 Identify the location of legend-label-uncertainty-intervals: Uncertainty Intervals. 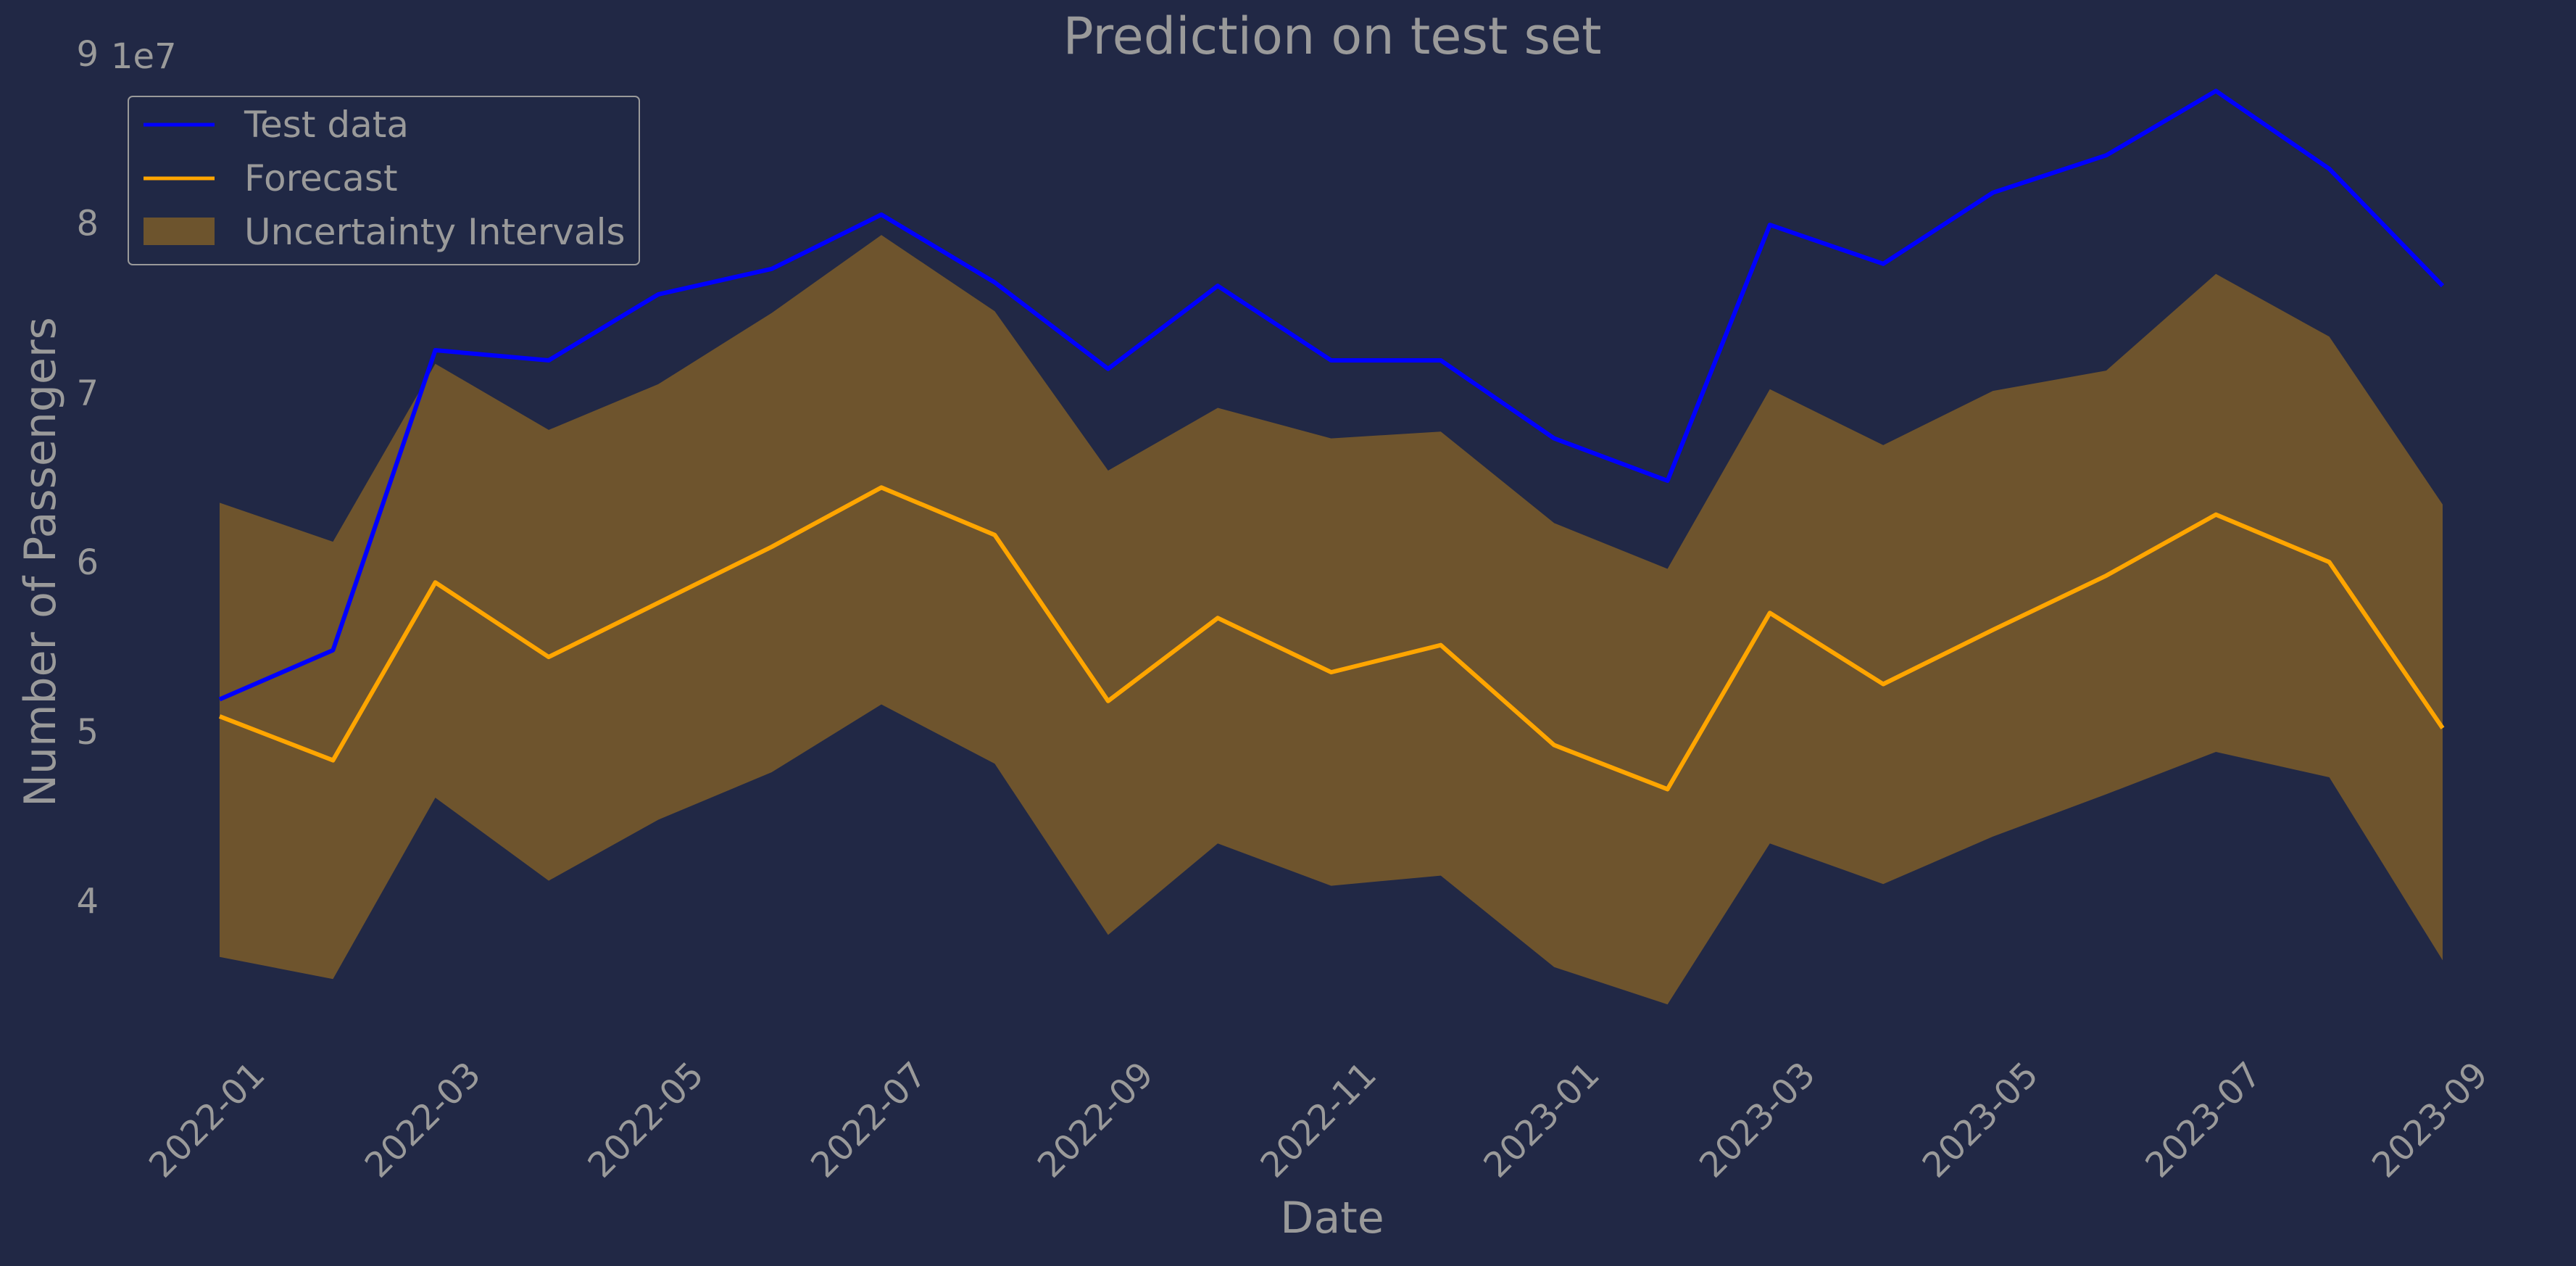
(435, 232).